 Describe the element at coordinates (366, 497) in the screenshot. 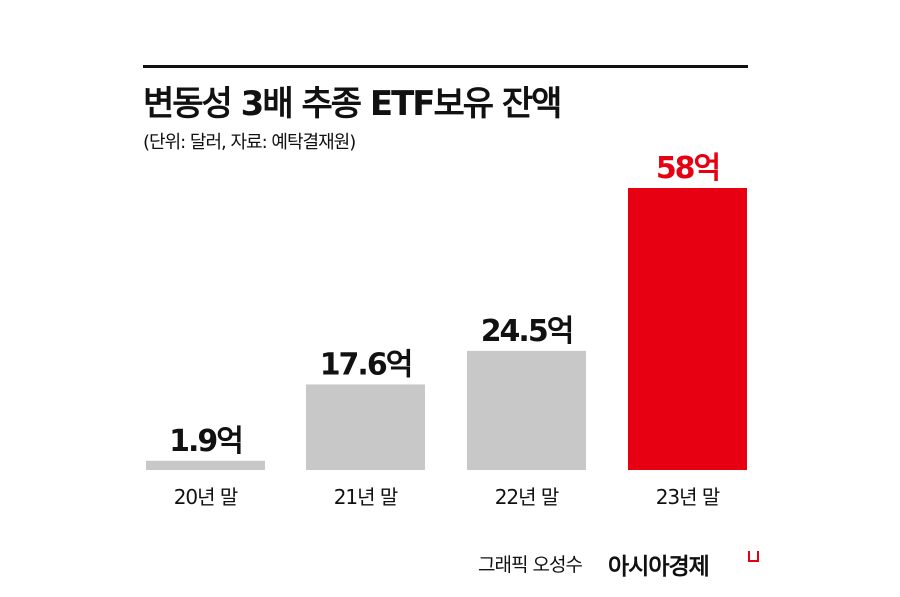

I see `category-label: 21년 말` at that location.